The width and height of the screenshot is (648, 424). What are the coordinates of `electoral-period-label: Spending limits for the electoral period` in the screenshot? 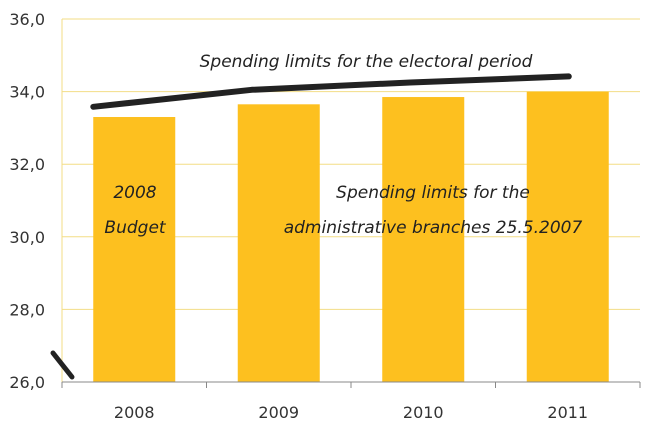 It's located at (366, 62).